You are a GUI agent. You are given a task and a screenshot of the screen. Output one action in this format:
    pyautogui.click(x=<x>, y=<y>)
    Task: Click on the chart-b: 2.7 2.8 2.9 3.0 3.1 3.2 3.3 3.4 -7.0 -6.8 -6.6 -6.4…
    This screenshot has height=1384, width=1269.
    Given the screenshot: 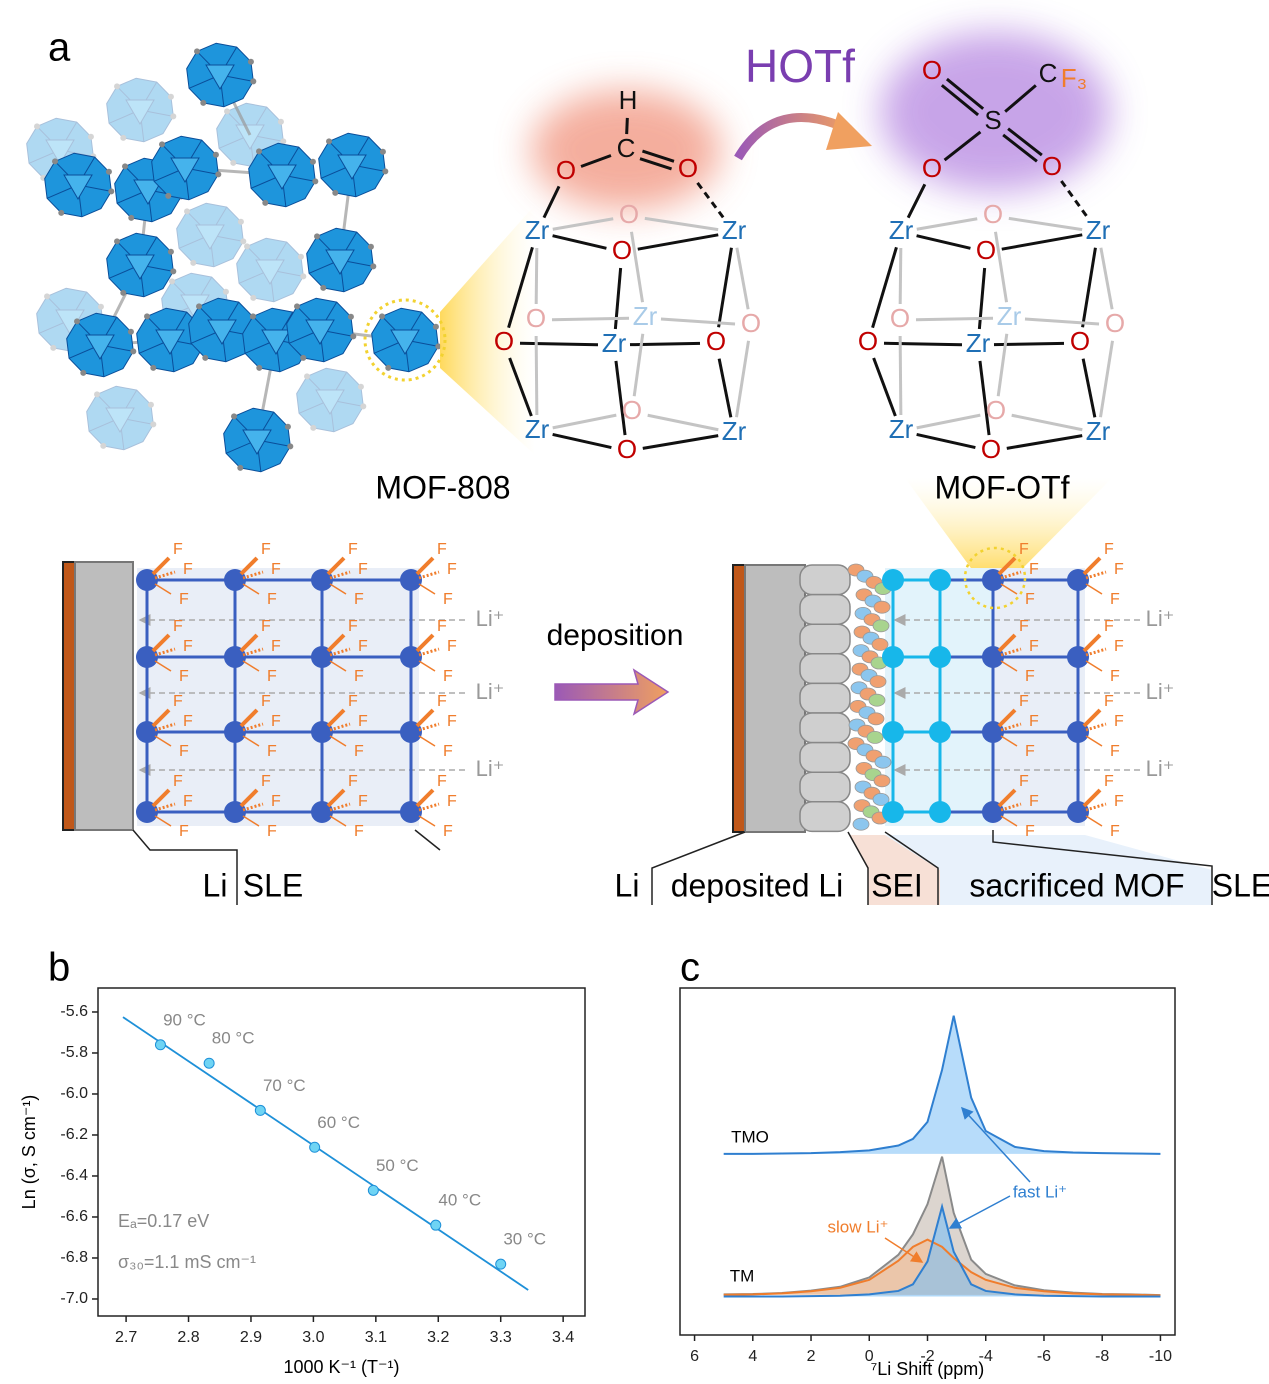 What is the action you would take?
    pyautogui.click(x=302, y=1182)
    